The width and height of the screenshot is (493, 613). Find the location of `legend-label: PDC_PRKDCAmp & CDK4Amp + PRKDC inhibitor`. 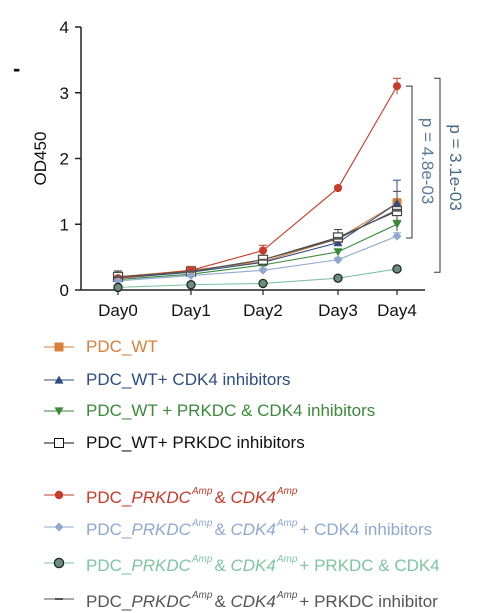

legend-label: PDC_PRKDCAmp & CDK4Amp + PRKDC inhibitor is located at coordinates (262, 599).